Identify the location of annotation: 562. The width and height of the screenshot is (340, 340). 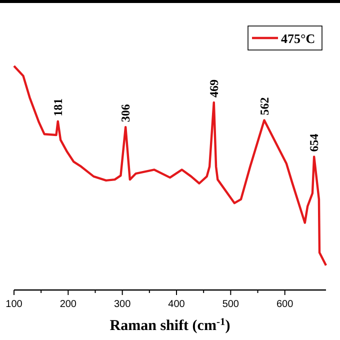
(264, 106).